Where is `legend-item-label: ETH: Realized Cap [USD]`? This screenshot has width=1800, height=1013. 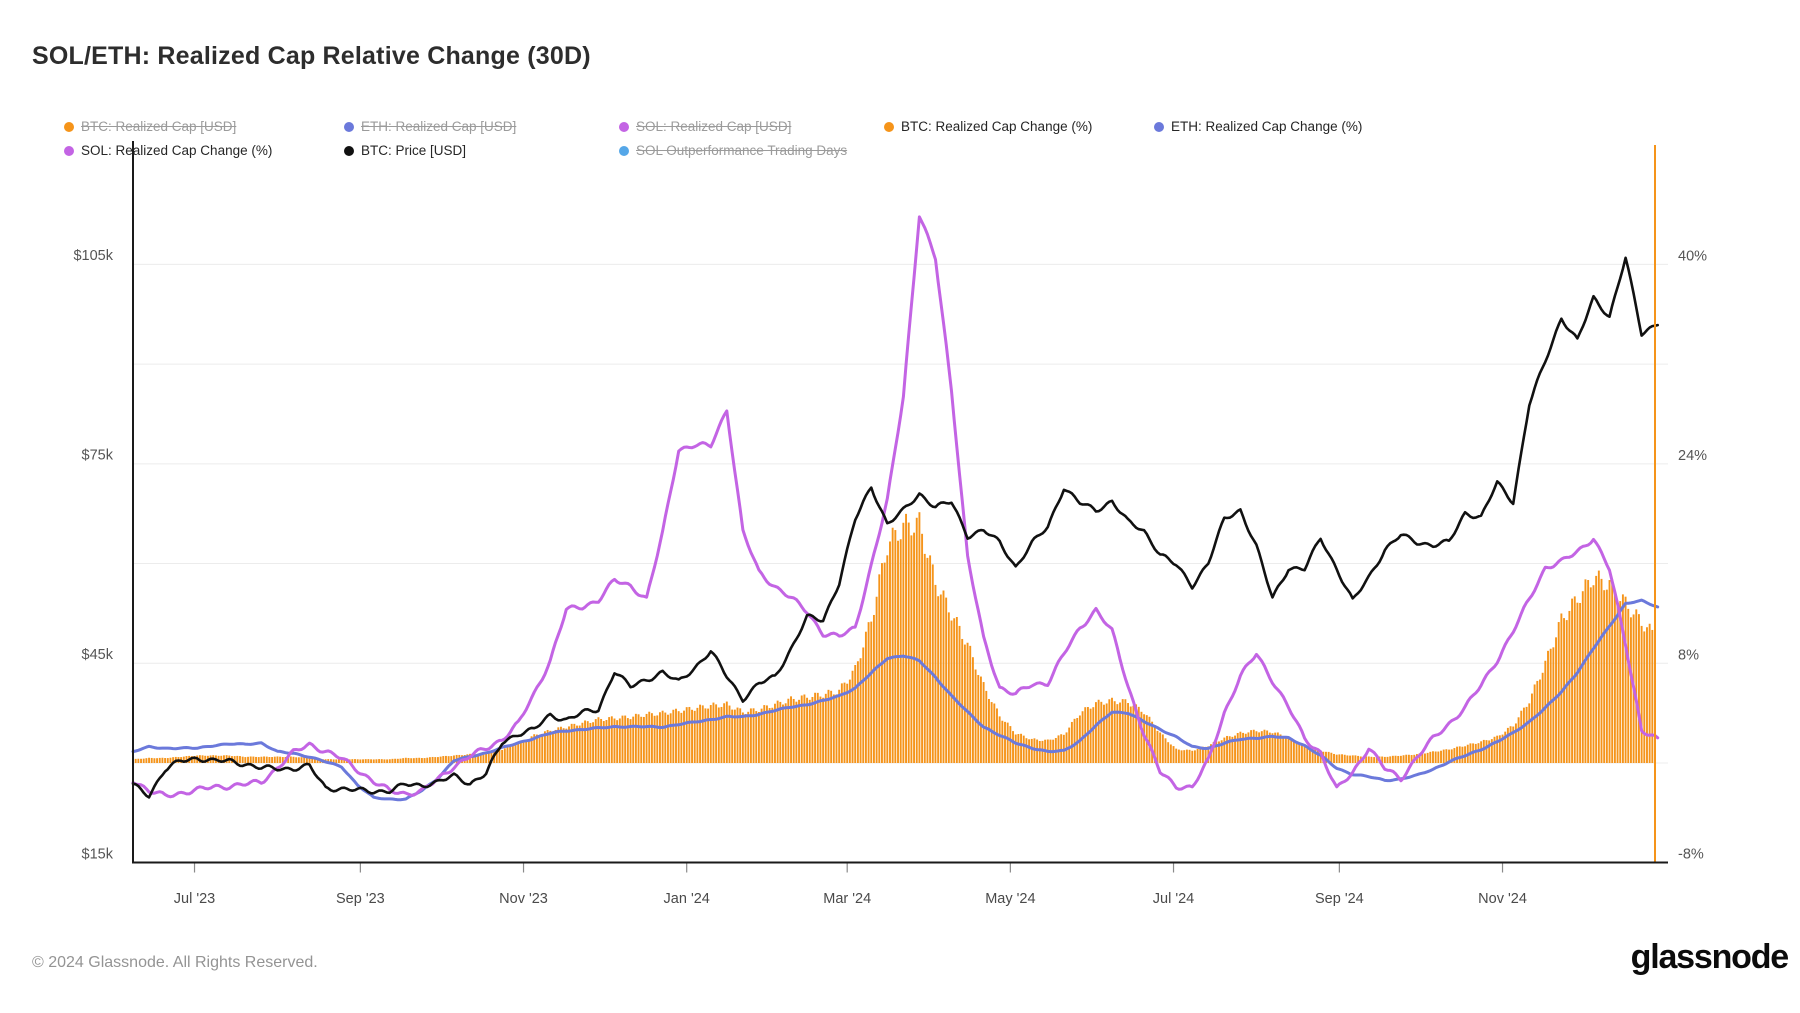
legend-item-label: ETH: Realized Cap [USD] is located at coordinates (439, 126).